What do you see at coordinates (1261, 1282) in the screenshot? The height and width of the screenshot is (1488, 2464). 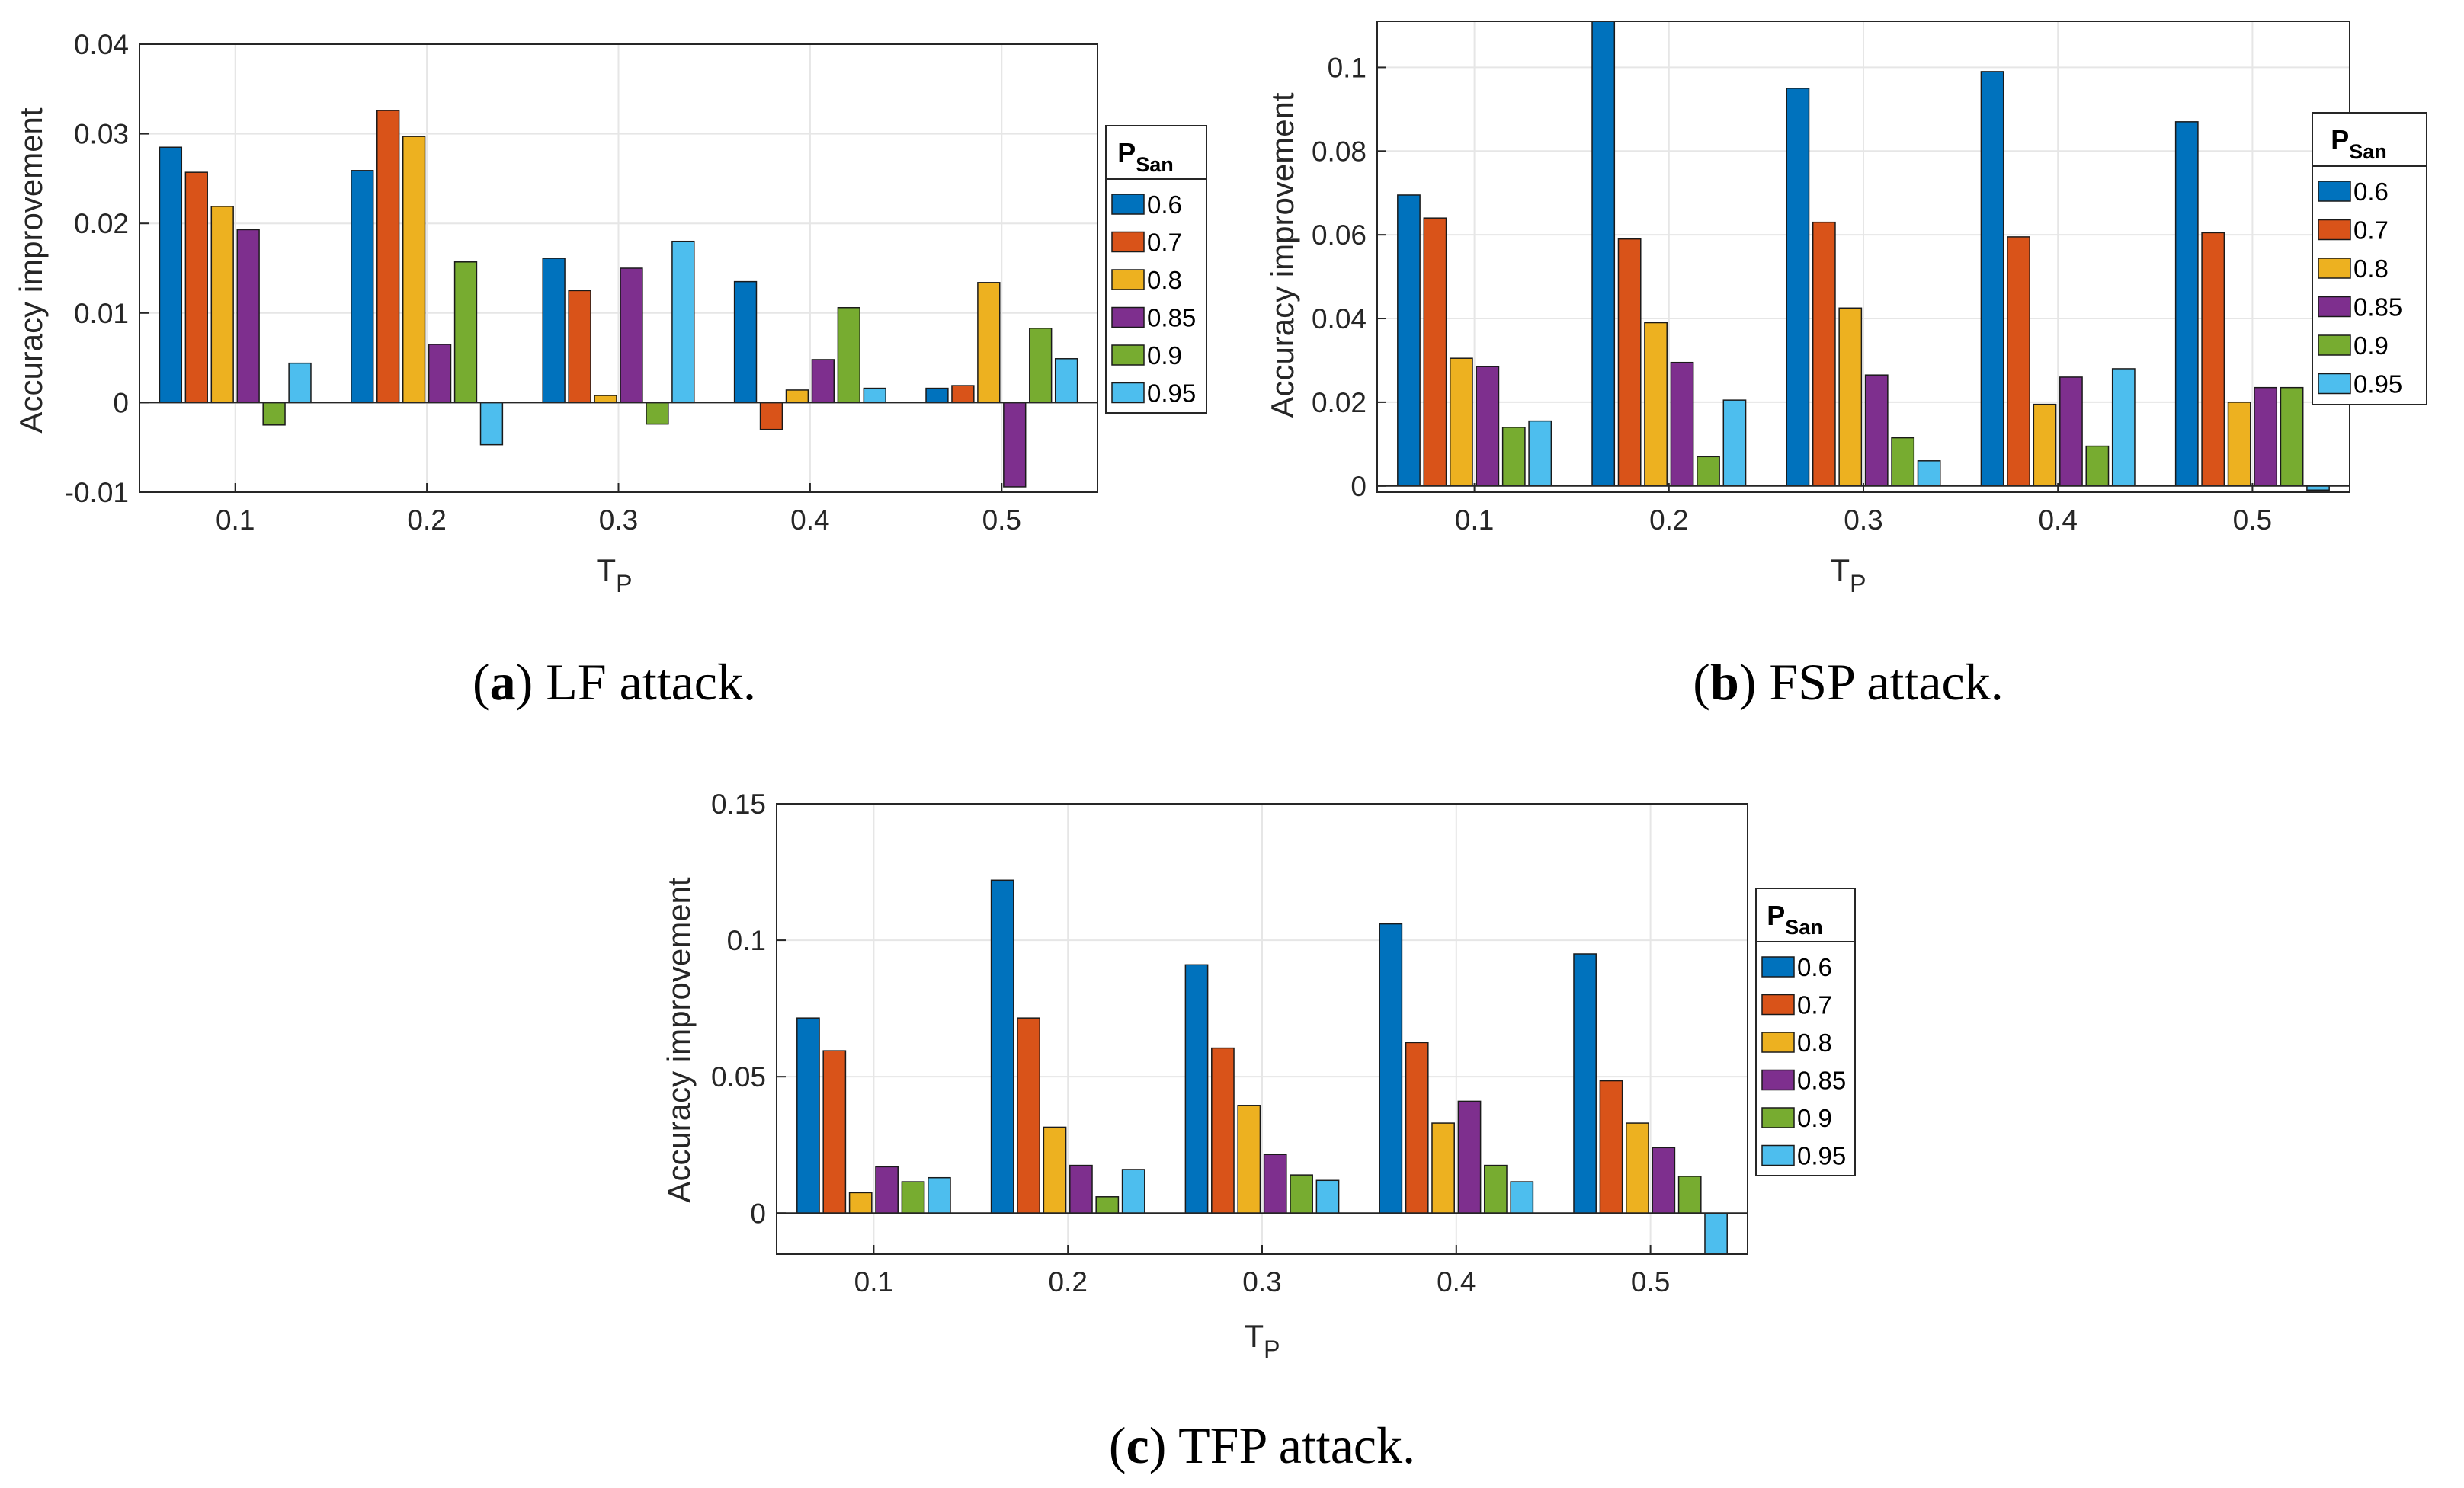 I see `x-tick-label: 0.3` at bounding box center [1261, 1282].